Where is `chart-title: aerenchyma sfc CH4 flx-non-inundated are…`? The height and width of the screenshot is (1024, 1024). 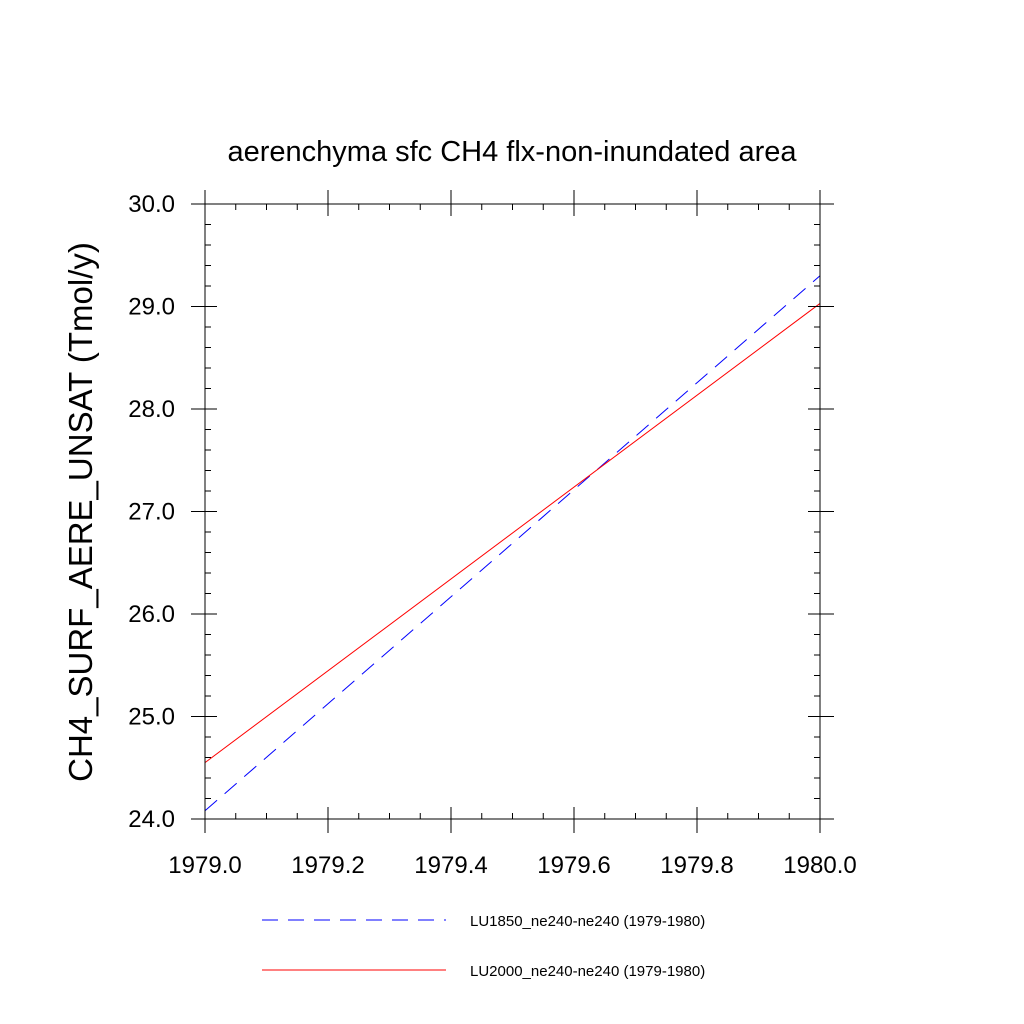 chart-title: aerenchyma sfc CH4 flx-non-inundated are… is located at coordinates (512, 152).